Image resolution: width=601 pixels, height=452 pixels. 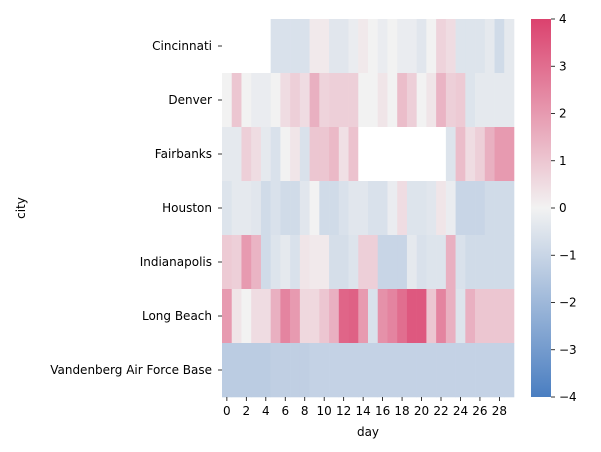 I want to click on x-tick-label: 22, so click(x=440, y=411).